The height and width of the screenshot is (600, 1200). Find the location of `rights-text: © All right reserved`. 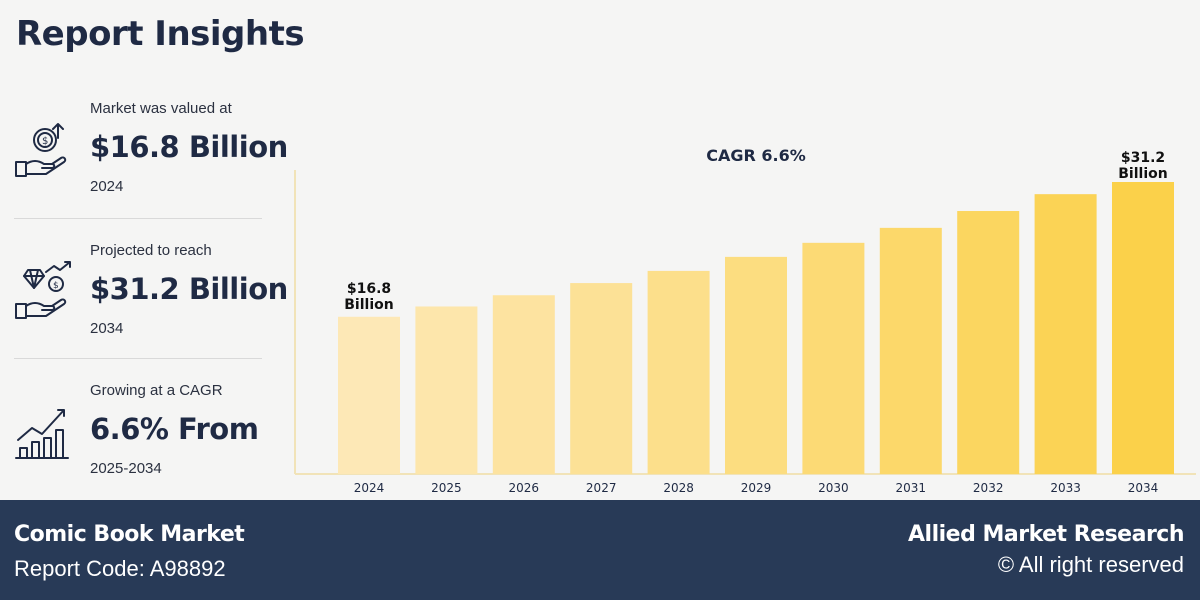

rights-text: © All right reserved is located at coordinates (1090, 564).